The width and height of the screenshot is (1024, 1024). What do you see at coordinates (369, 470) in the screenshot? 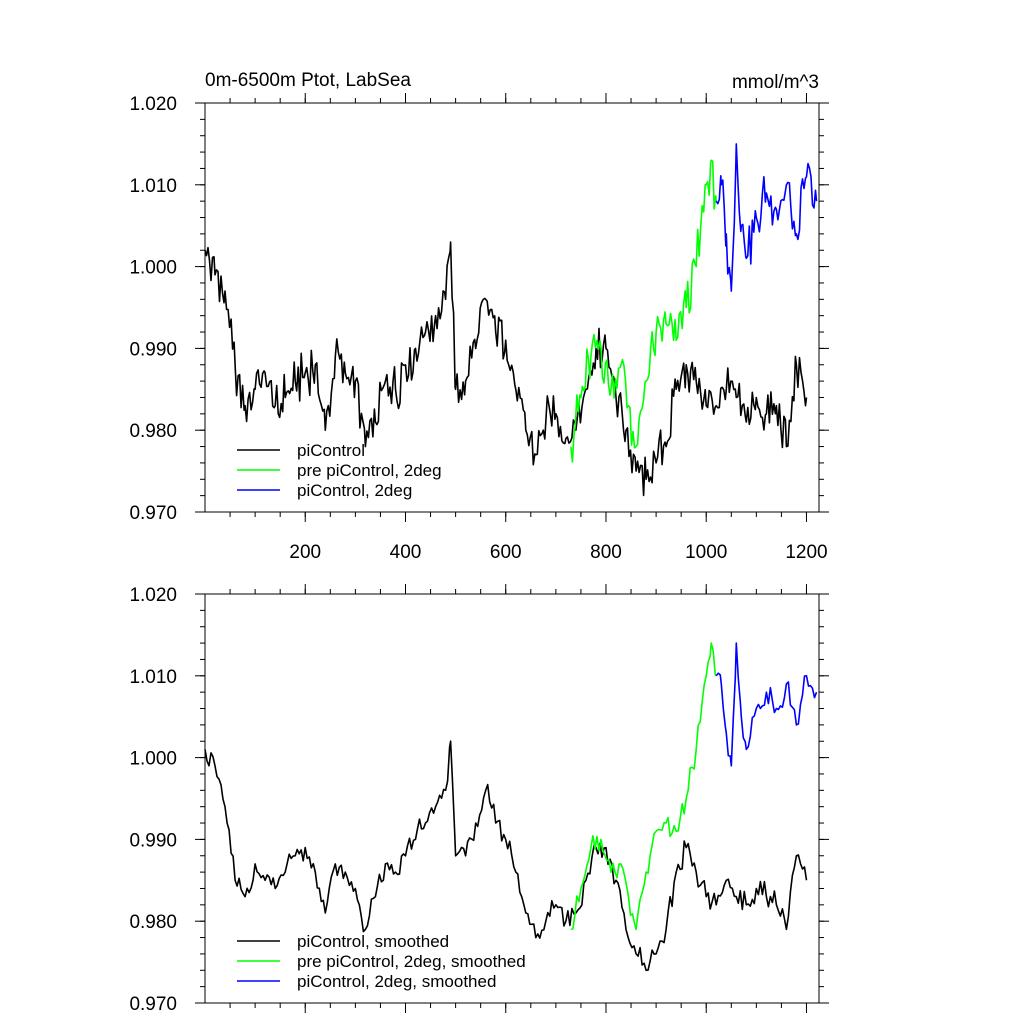
I see `legend-label-1: pre piControl, 2deg` at bounding box center [369, 470].